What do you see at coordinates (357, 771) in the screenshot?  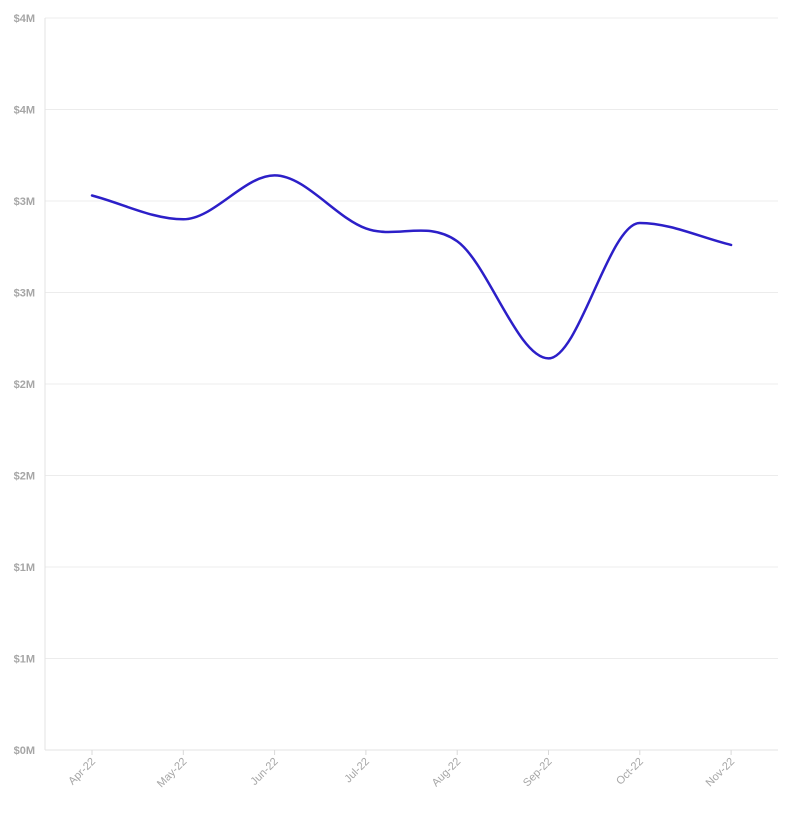 I see `x-tick-label: Jul-22` at bounding box center [357, 771].